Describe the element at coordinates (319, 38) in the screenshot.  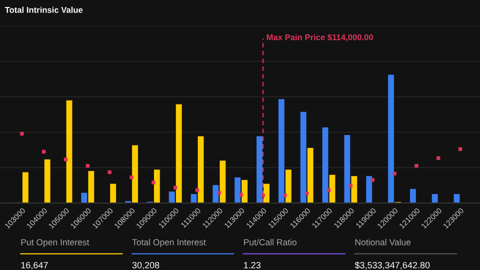
I see `ref-line-label: Max Pain Price $114,000.00` at that location.